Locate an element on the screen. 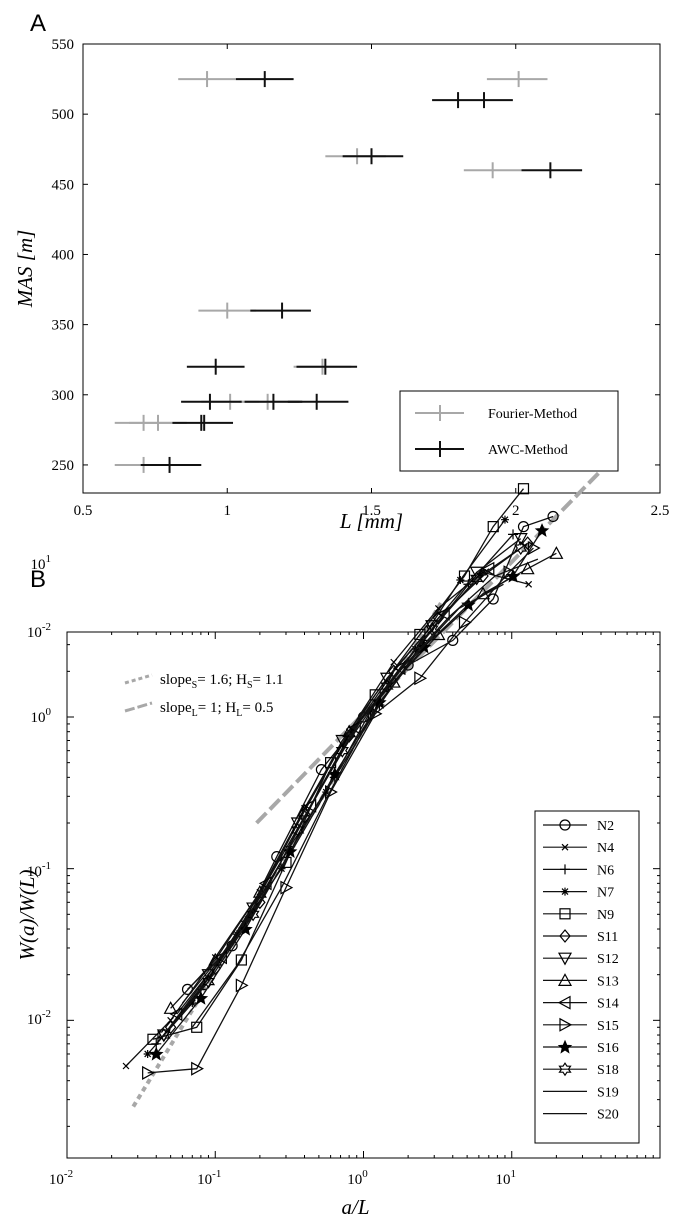 This screenshot has height=1222, width=688. x-tick-label-b: 10¹ is located at coordinates (506, 1178).